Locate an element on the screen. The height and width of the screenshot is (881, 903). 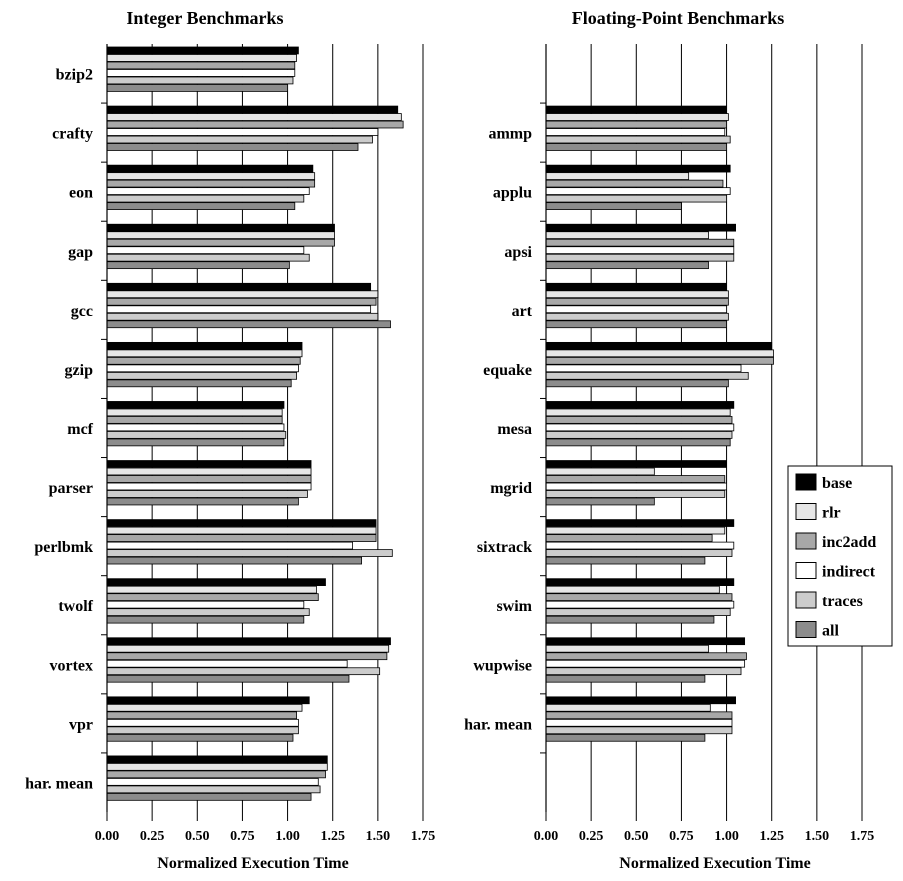
x-tick-label-integer: 1.50 is located at coordinates (378, 836).